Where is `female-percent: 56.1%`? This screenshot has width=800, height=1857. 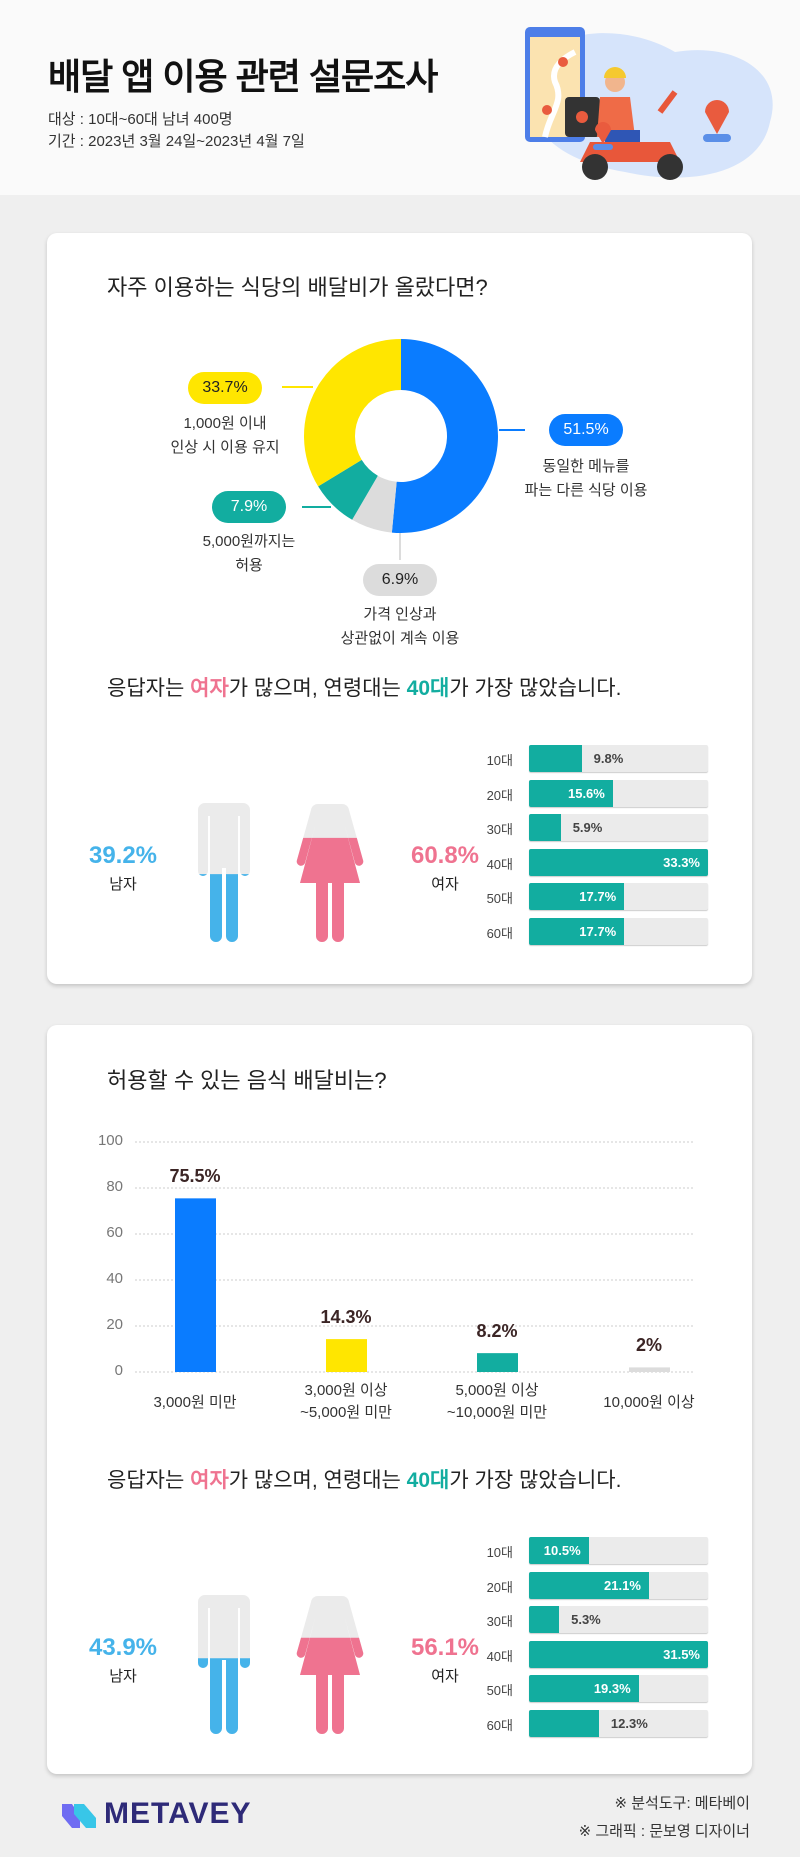 female-percent: 56.1% is located at coordinates (445, 1647).